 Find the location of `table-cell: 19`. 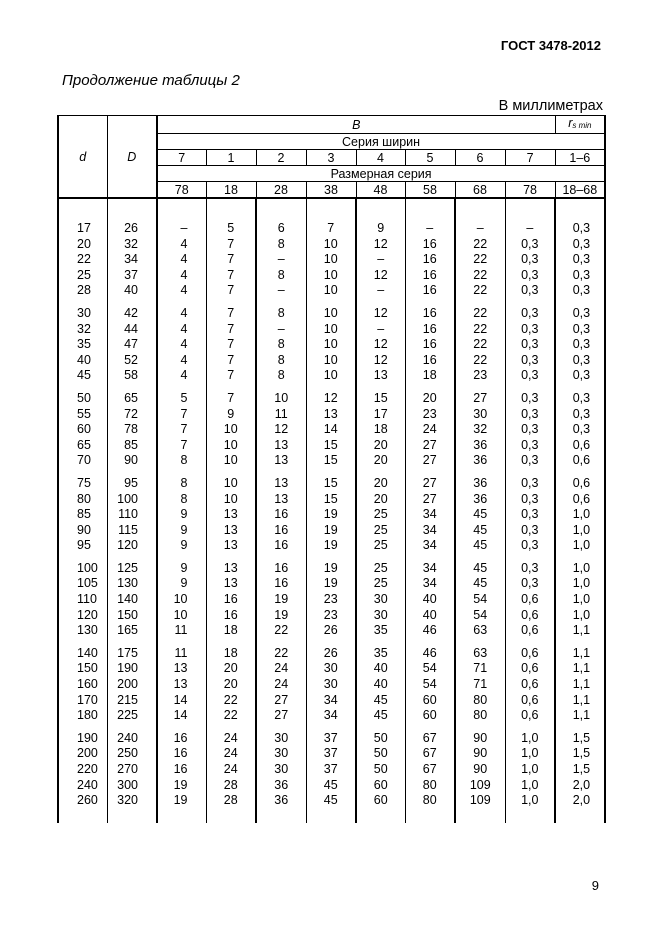

table-cell: 19 is located at coordinates (181, 801).